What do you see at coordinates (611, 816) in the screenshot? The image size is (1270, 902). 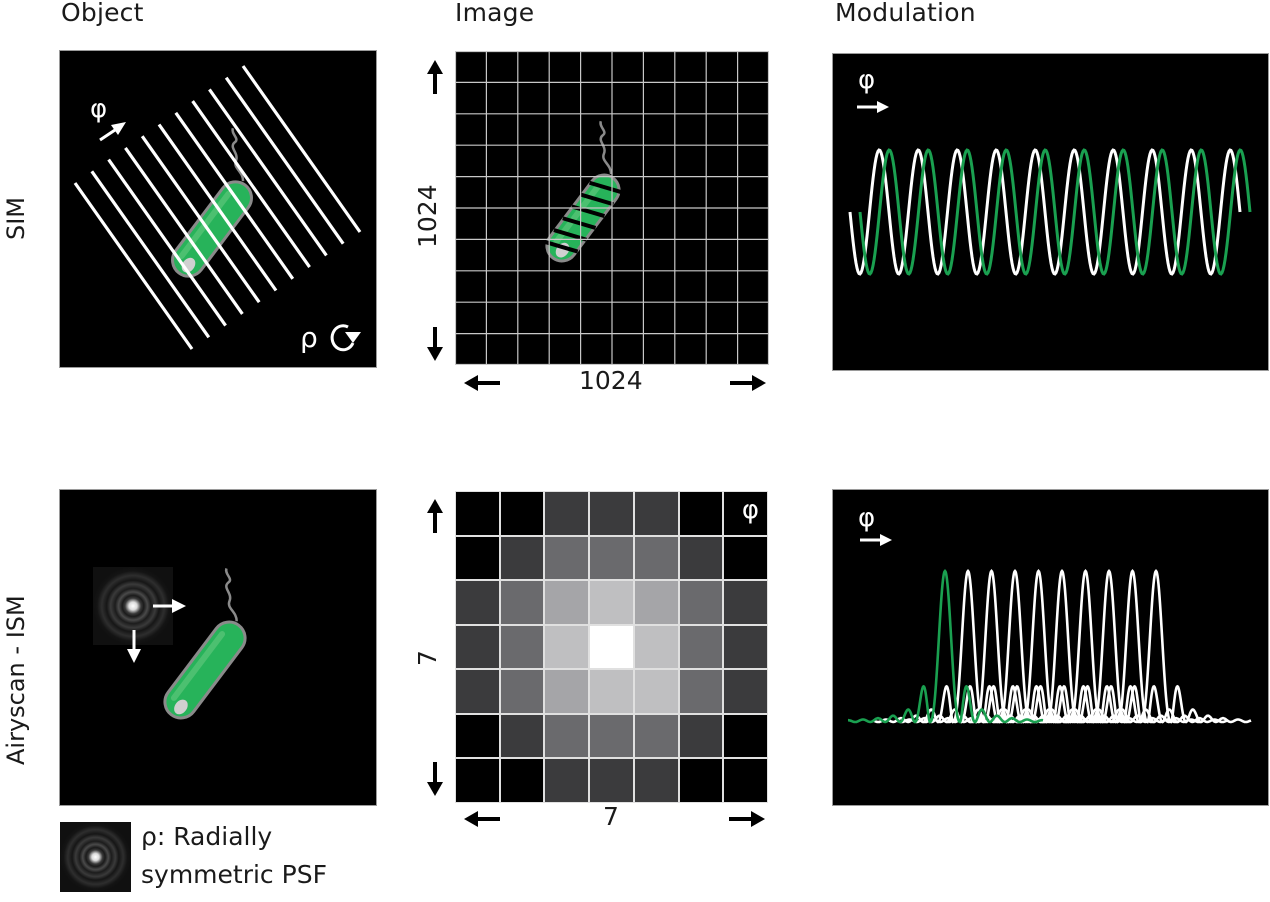 I see `detector-width-label: 7` at bounding box center [611, 816].